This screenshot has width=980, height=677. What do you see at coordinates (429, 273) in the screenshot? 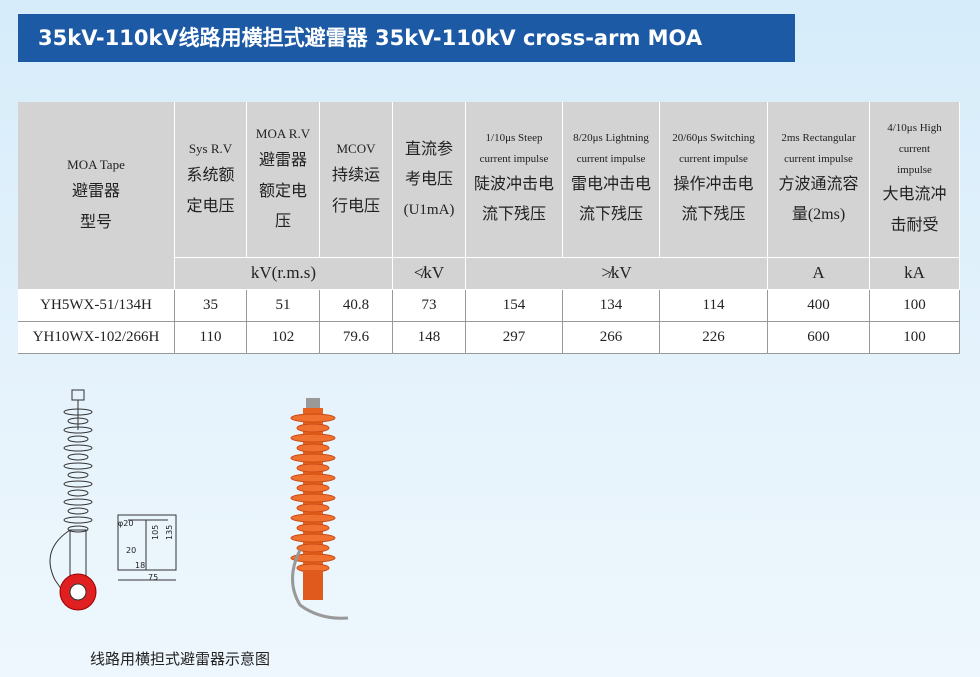
I see `cell-text: ≮kV` at bounding box center [429, 273].